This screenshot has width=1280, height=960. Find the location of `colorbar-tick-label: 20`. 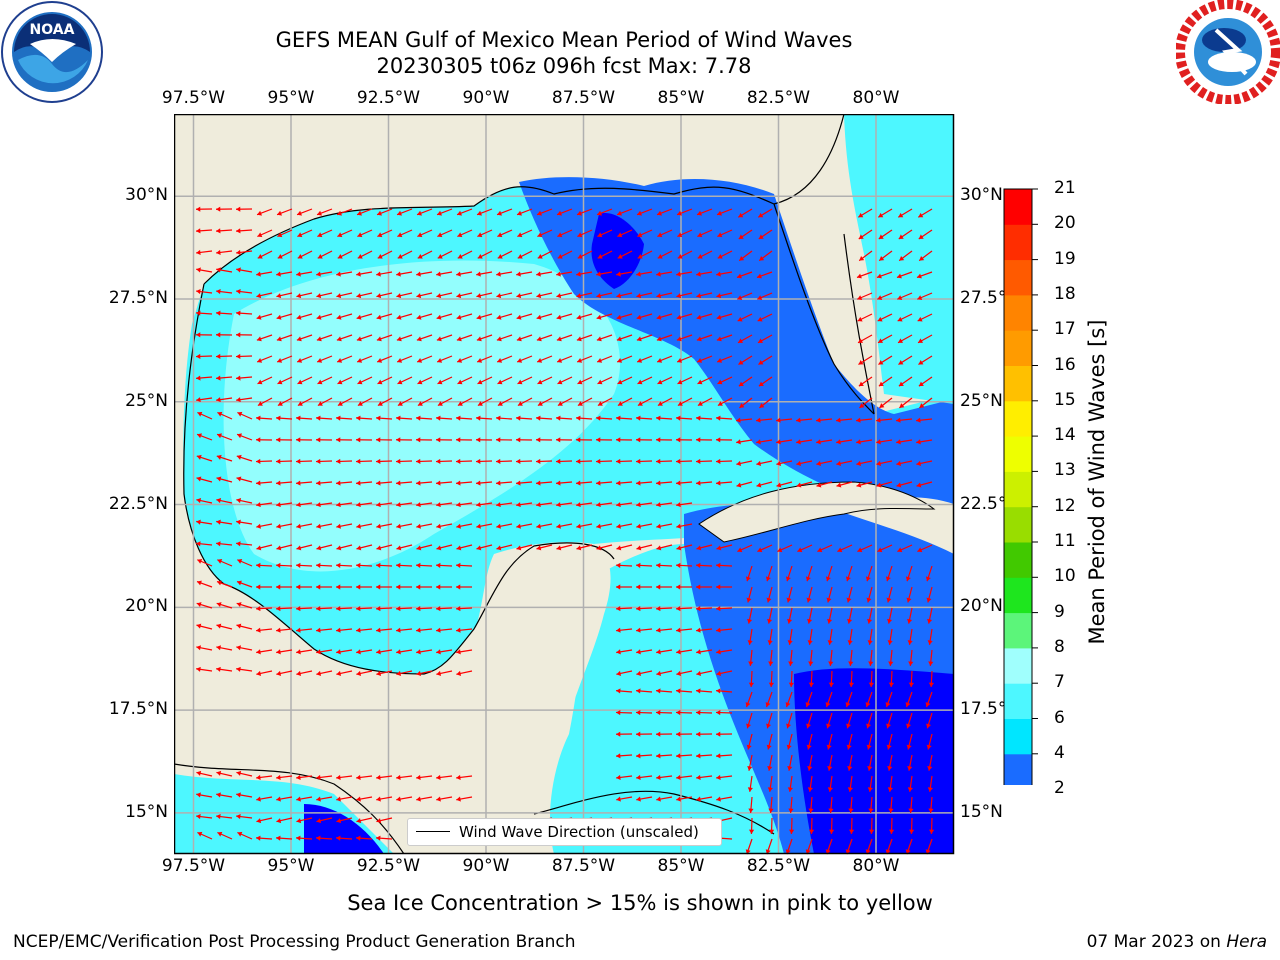

colorbar-tick-label: 20 is located at coordinates (1065, 223).